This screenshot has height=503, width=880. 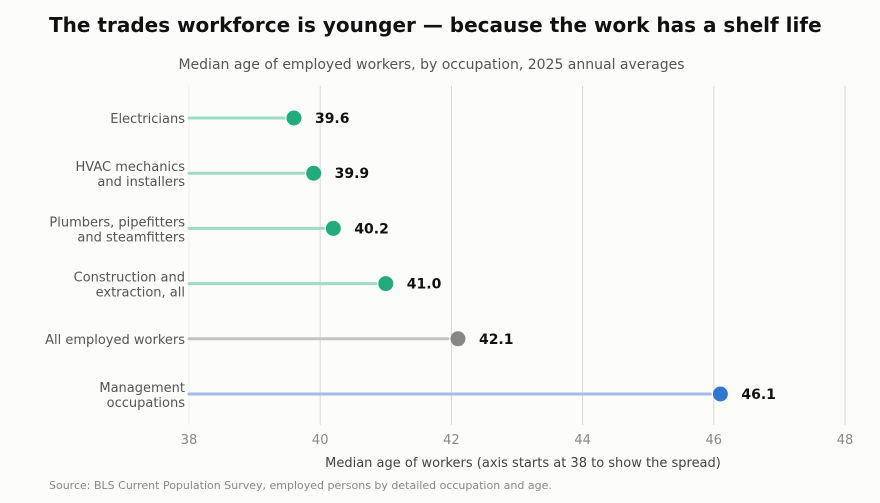 I want to click on x-tick-label: 44, so click(x=582, y=440).